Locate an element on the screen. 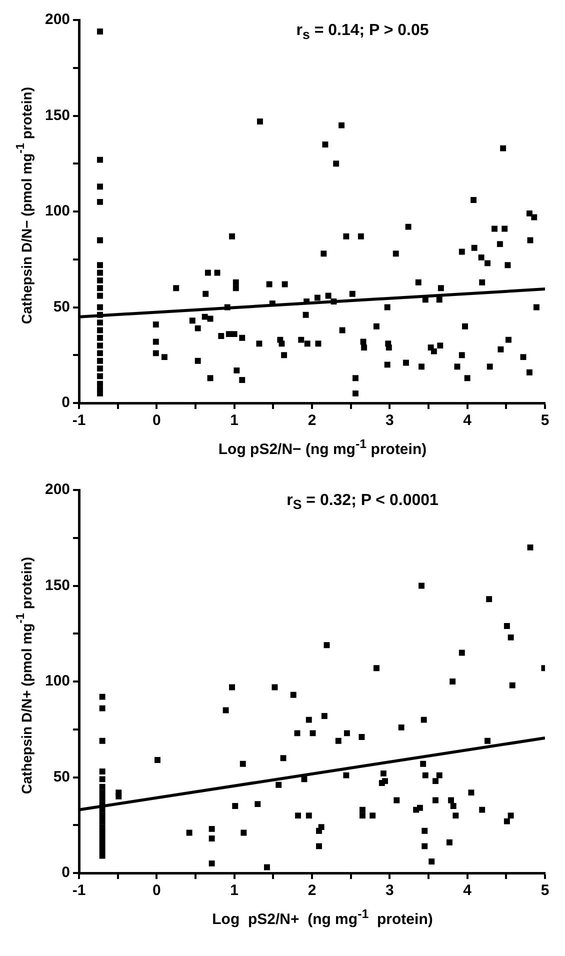  annotation: r$_{s}$ = 0.14; P > 0.05 is located at coordinates (362, 32).